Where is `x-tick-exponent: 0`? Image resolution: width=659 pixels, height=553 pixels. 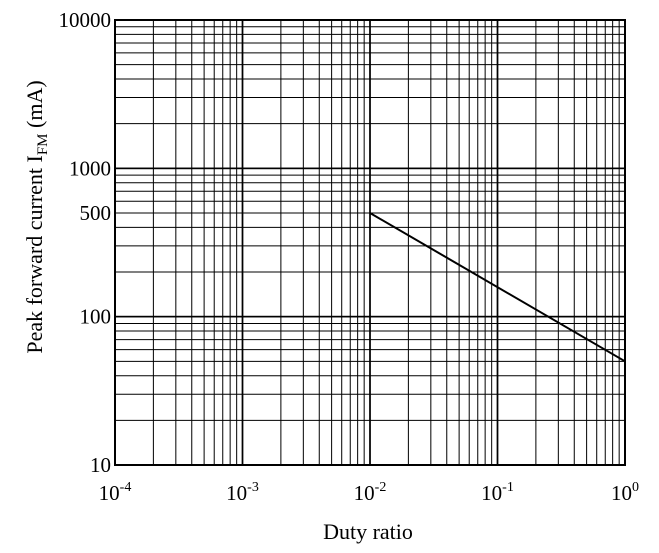 x-tick-exponent: 0 is located at coordinates (635, 487).